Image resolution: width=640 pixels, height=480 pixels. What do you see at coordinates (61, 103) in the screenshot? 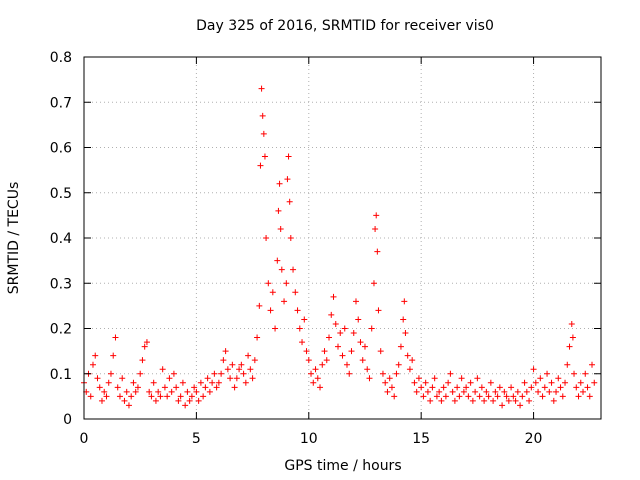
I see `y-tick-label: 0.7` at bounding box center [61, 103].